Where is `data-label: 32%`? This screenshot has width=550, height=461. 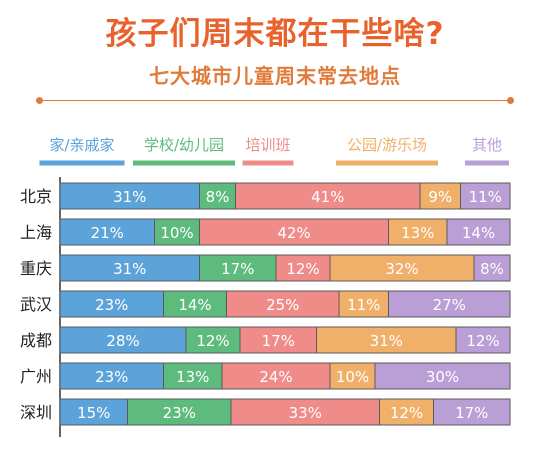
data-label: 32% is located at coordinates (401, 269).